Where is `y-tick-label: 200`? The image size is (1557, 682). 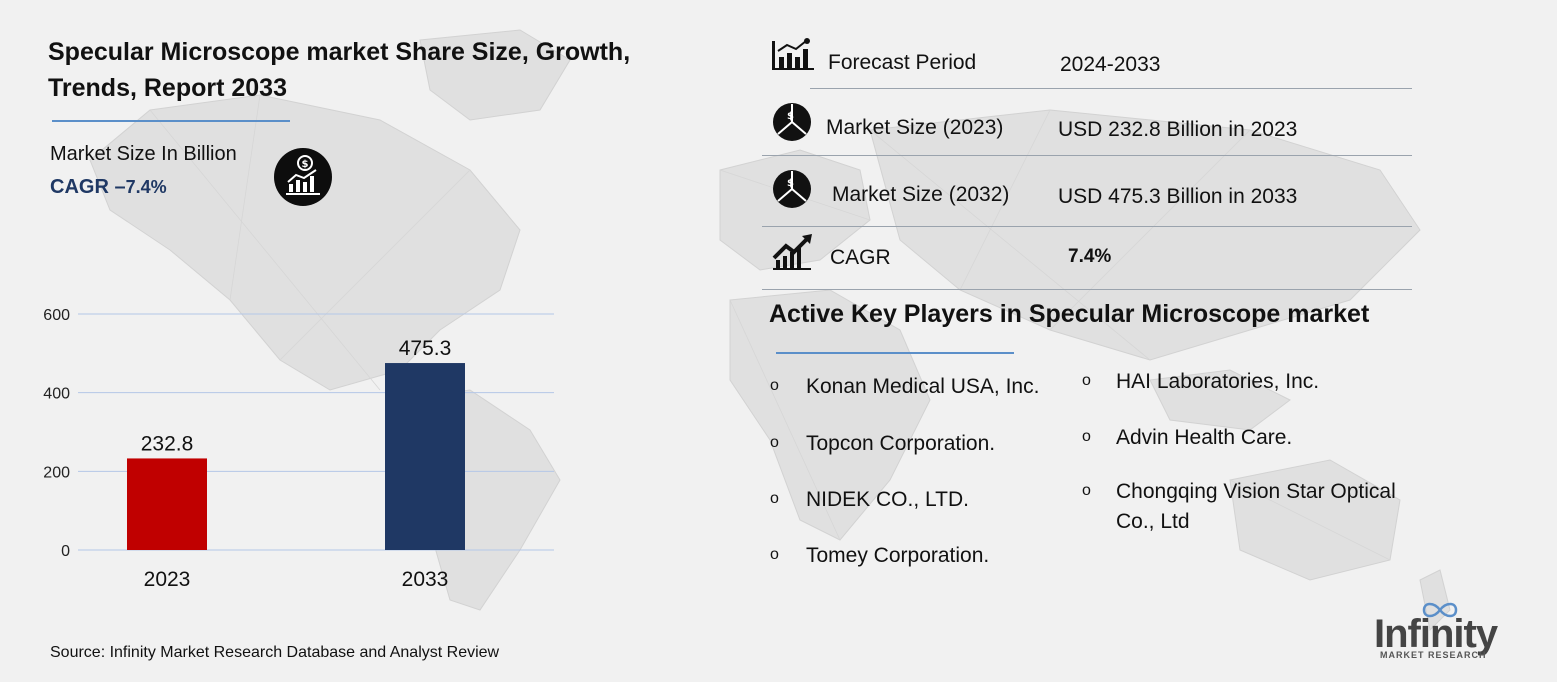
y-tick-label: 200 is located at coordinates (56, 472).